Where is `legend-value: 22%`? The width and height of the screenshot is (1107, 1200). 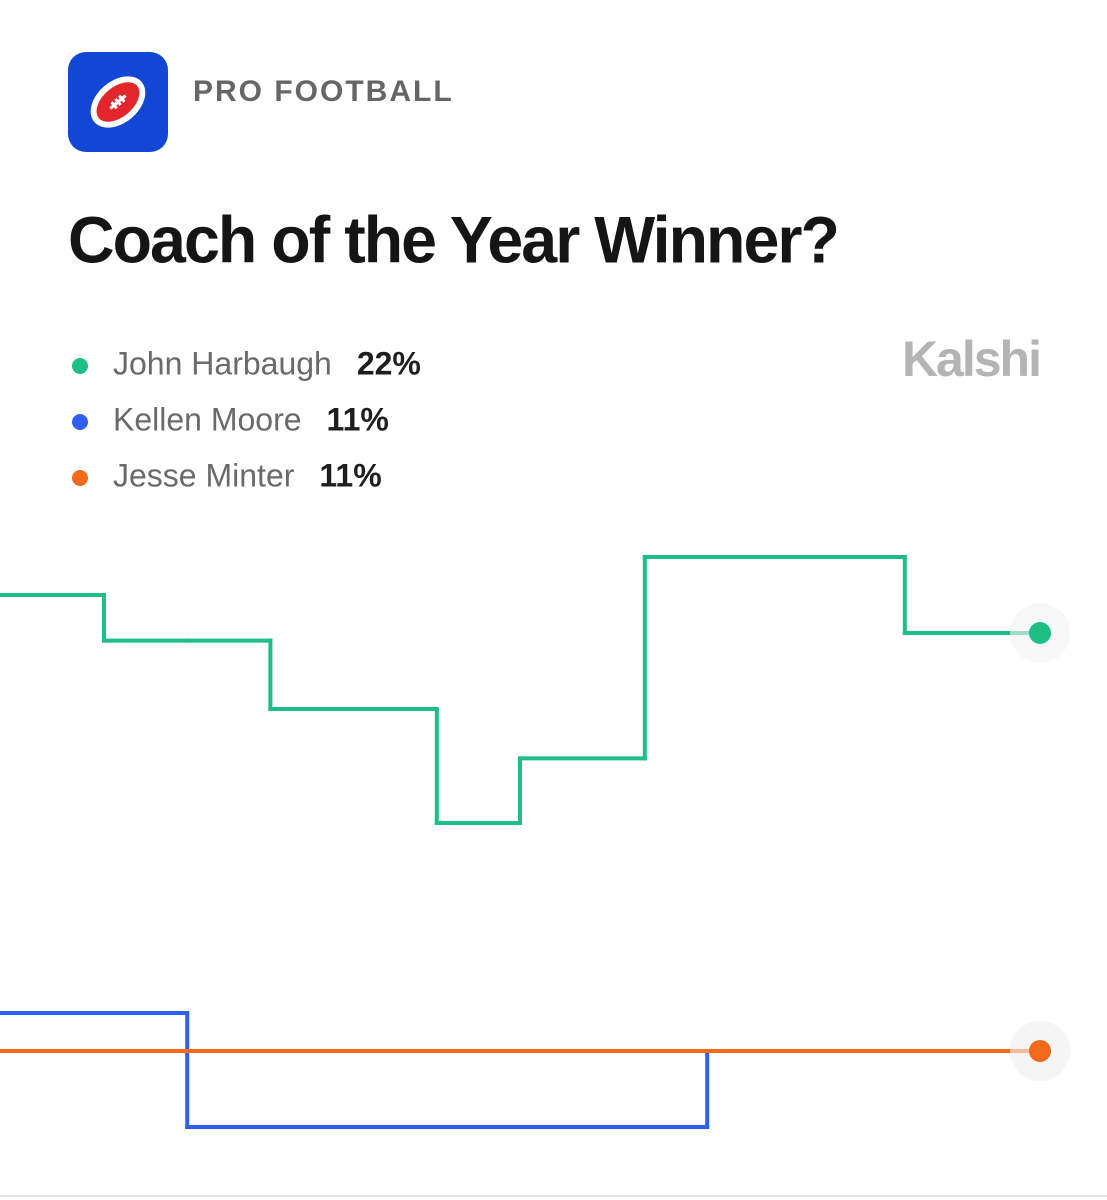
legend-value: 22% is located at coordinates (389, 363).